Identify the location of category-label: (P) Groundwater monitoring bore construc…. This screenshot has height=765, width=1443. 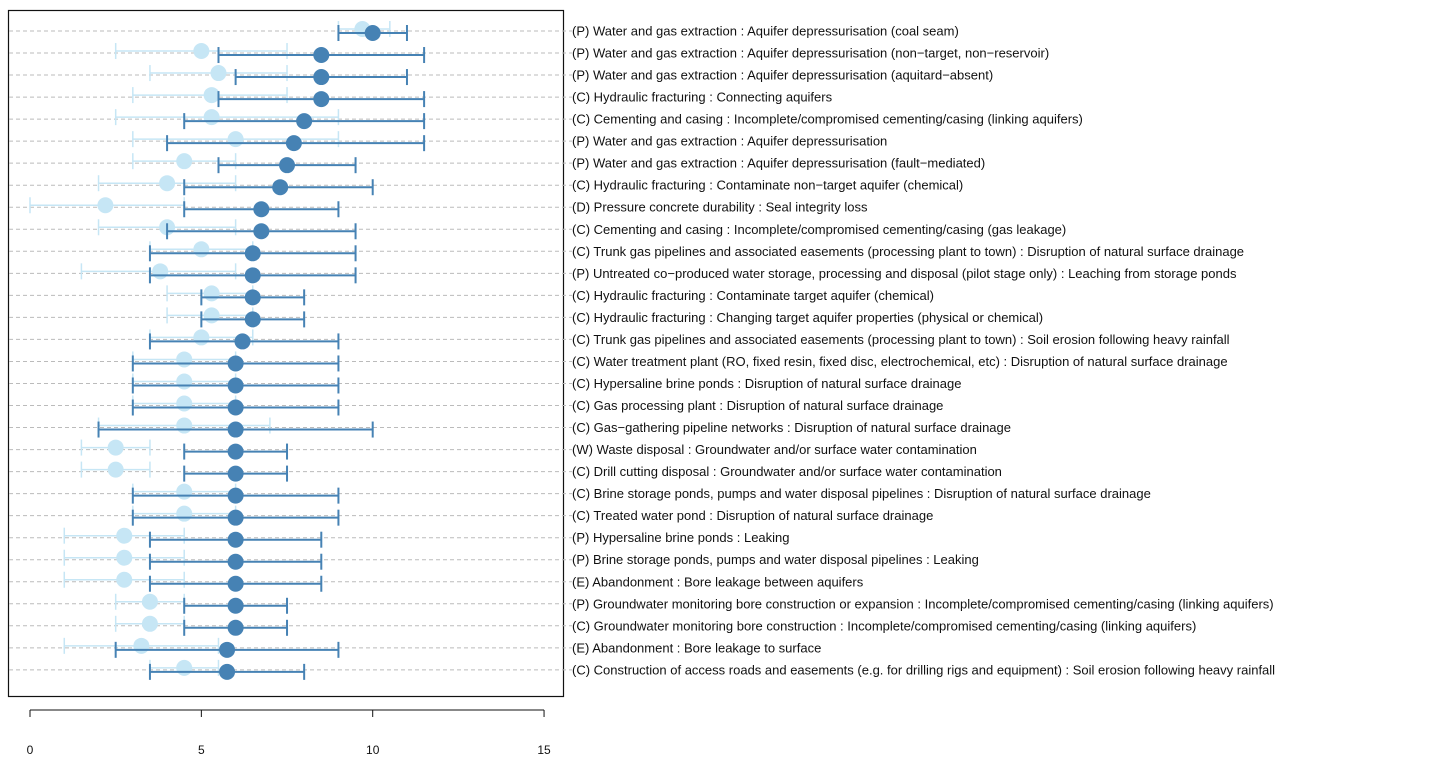
(923, 603).